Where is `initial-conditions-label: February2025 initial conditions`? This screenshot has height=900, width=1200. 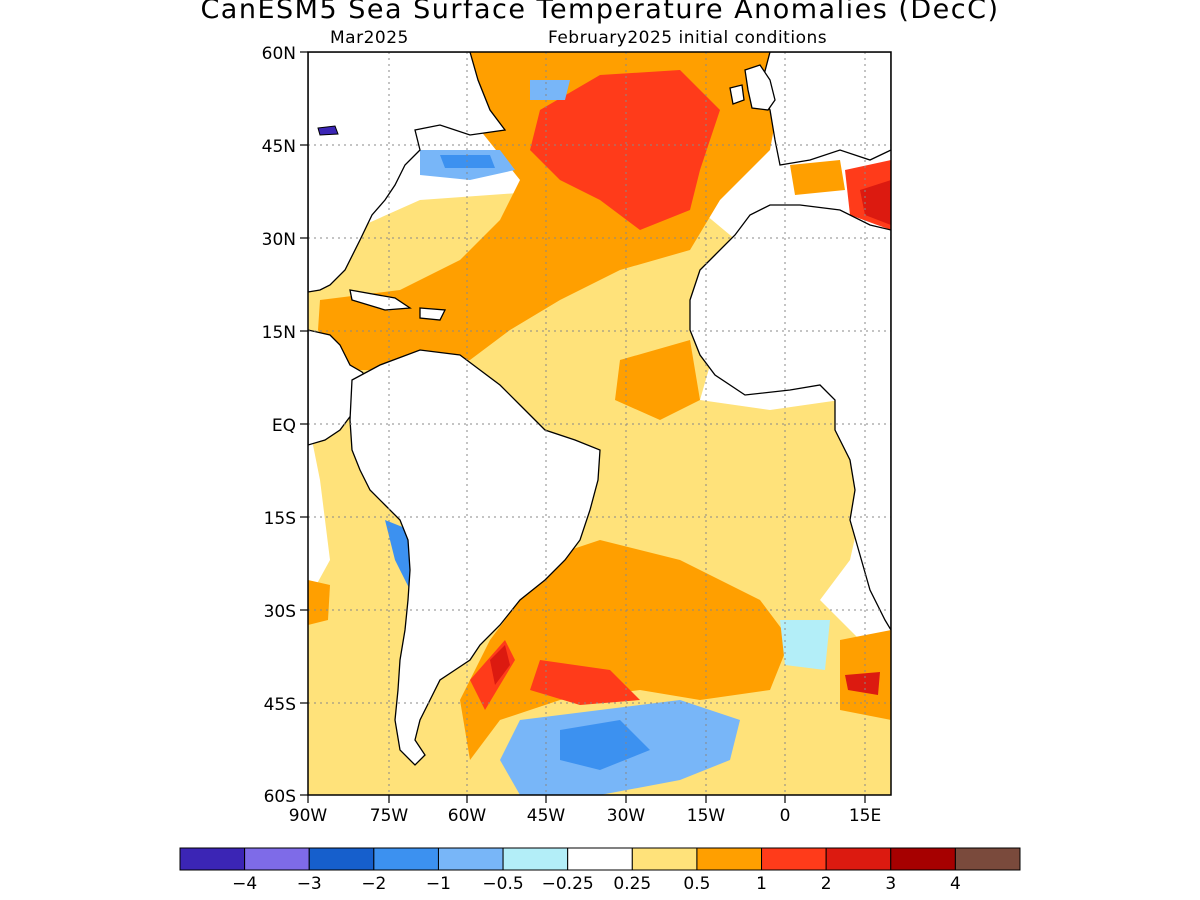 initial-conditions-label: February2025 initial conditions is located at coordinates (688, 38).